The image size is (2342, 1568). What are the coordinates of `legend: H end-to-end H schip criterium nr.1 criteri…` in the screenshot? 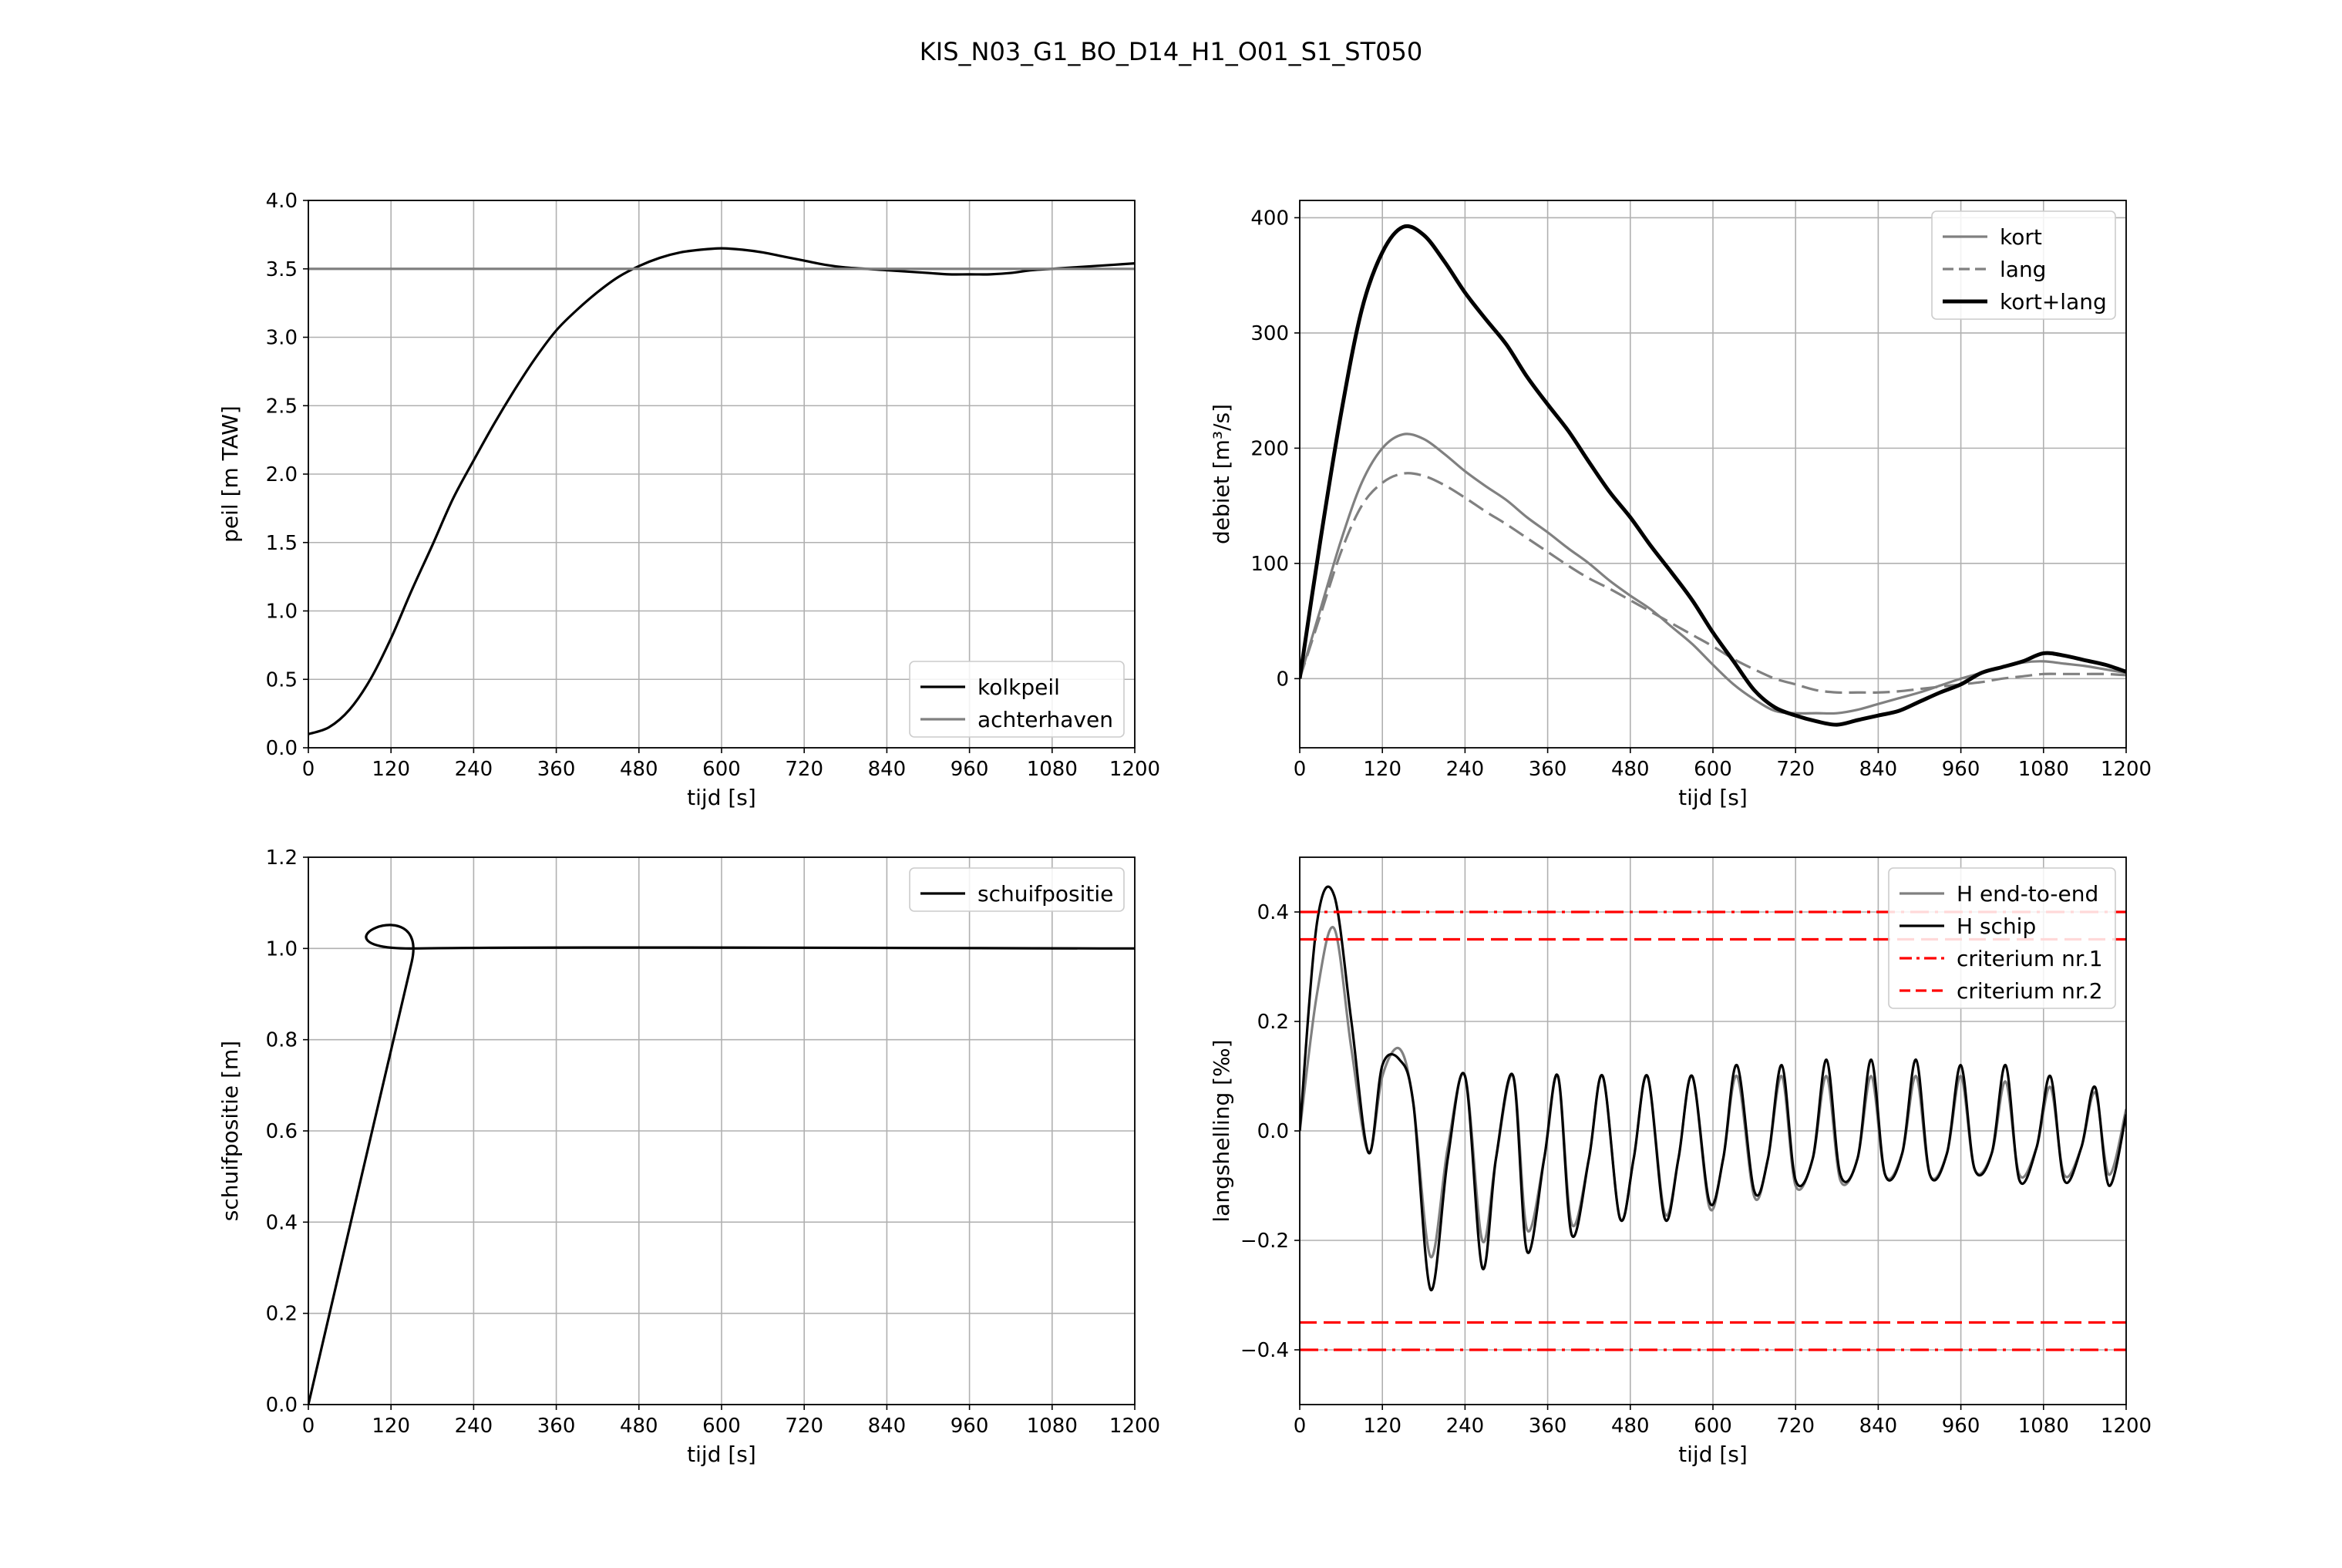 It's located at (2002, 938).